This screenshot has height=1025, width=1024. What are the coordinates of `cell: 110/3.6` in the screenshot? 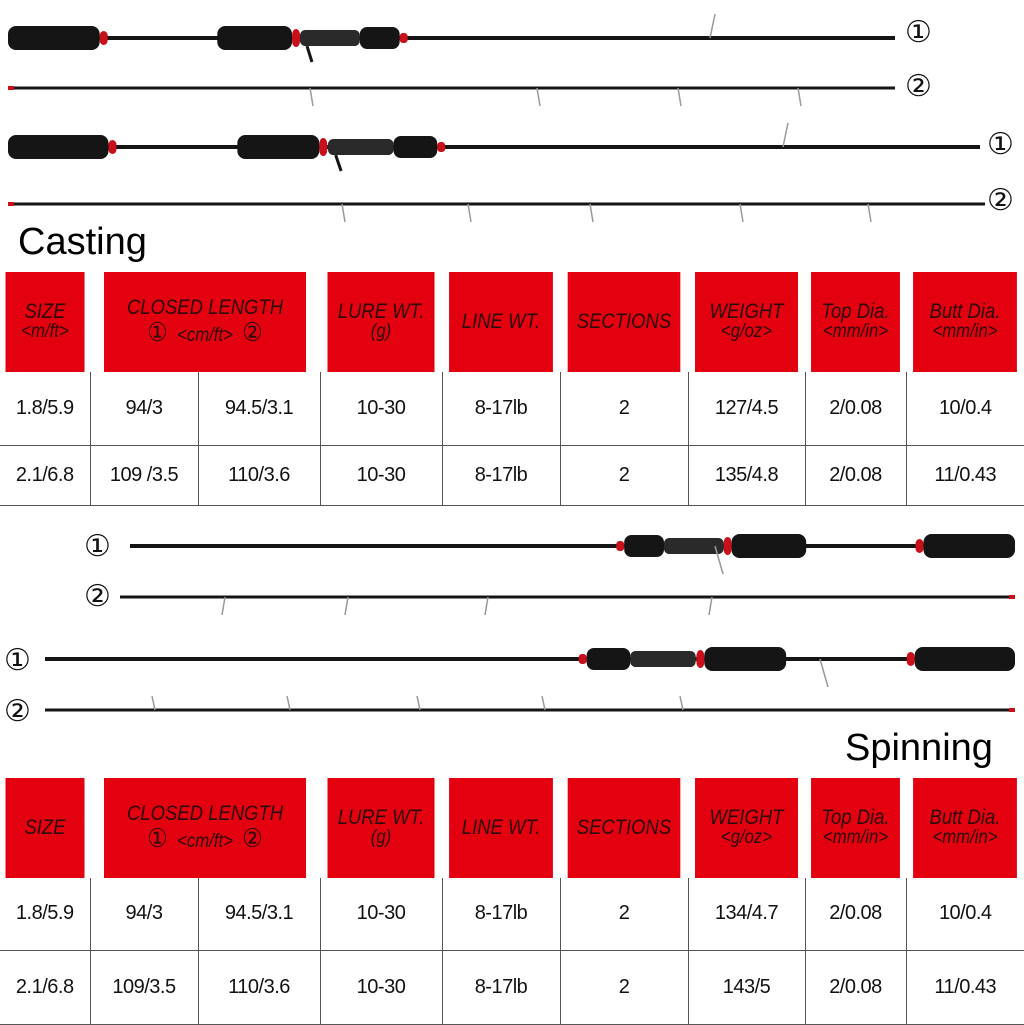 It's located at (259, 475).